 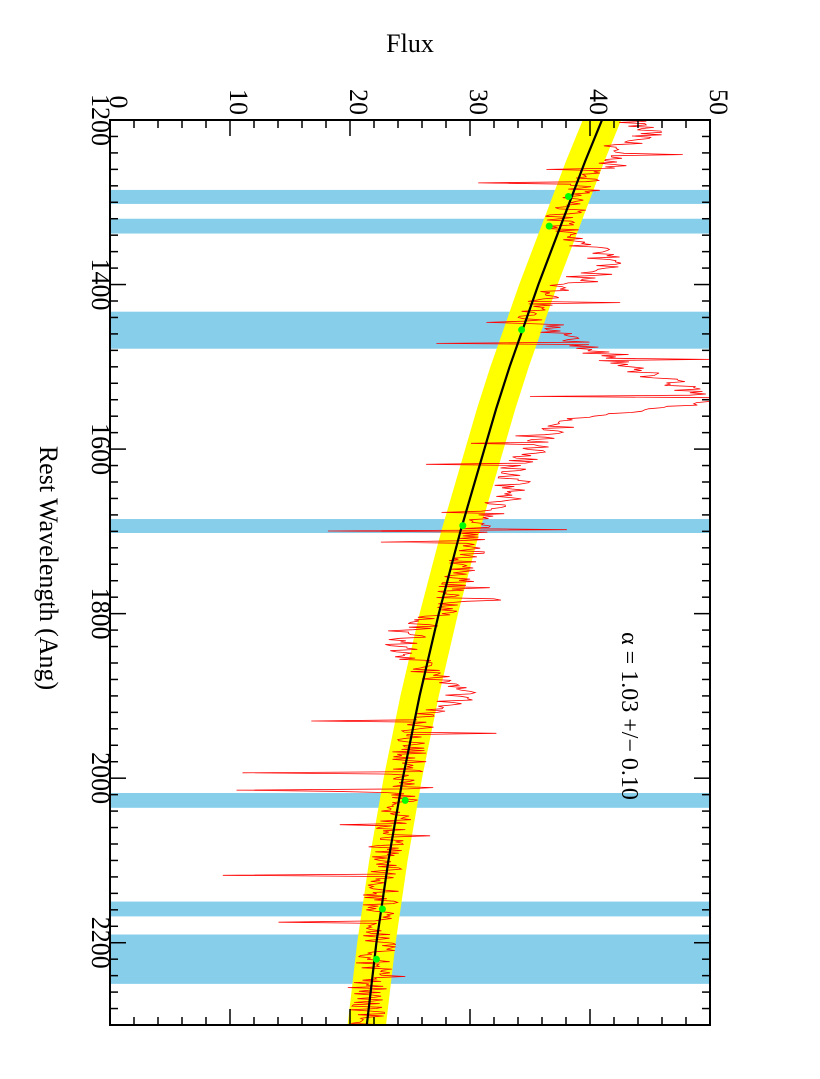 What do you see at coordinates (478, 102) in the screenshot?
I see `y-tick-label: 30` at bounding box center [478, 102].